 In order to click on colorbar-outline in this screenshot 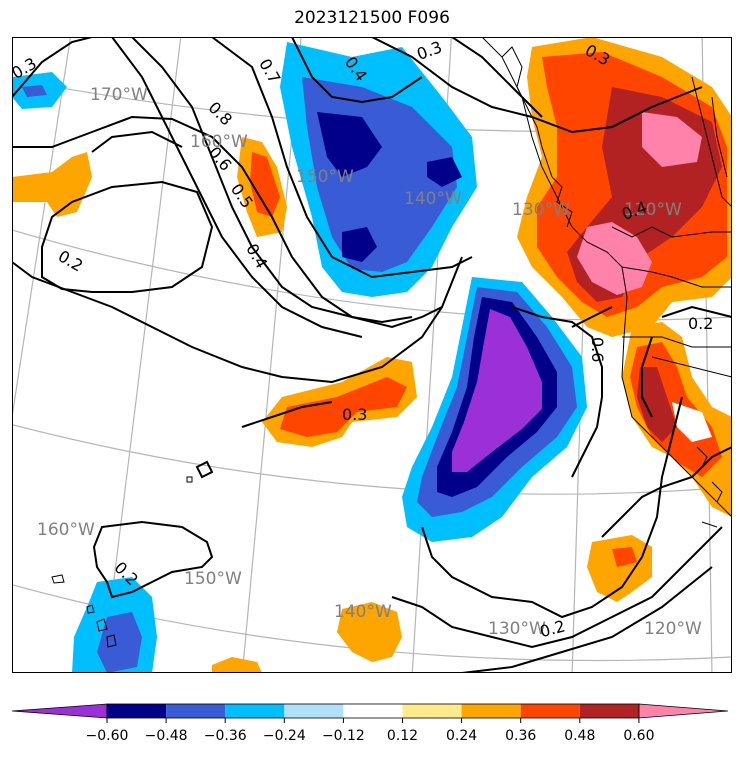, I will do `click(373, 711)`.